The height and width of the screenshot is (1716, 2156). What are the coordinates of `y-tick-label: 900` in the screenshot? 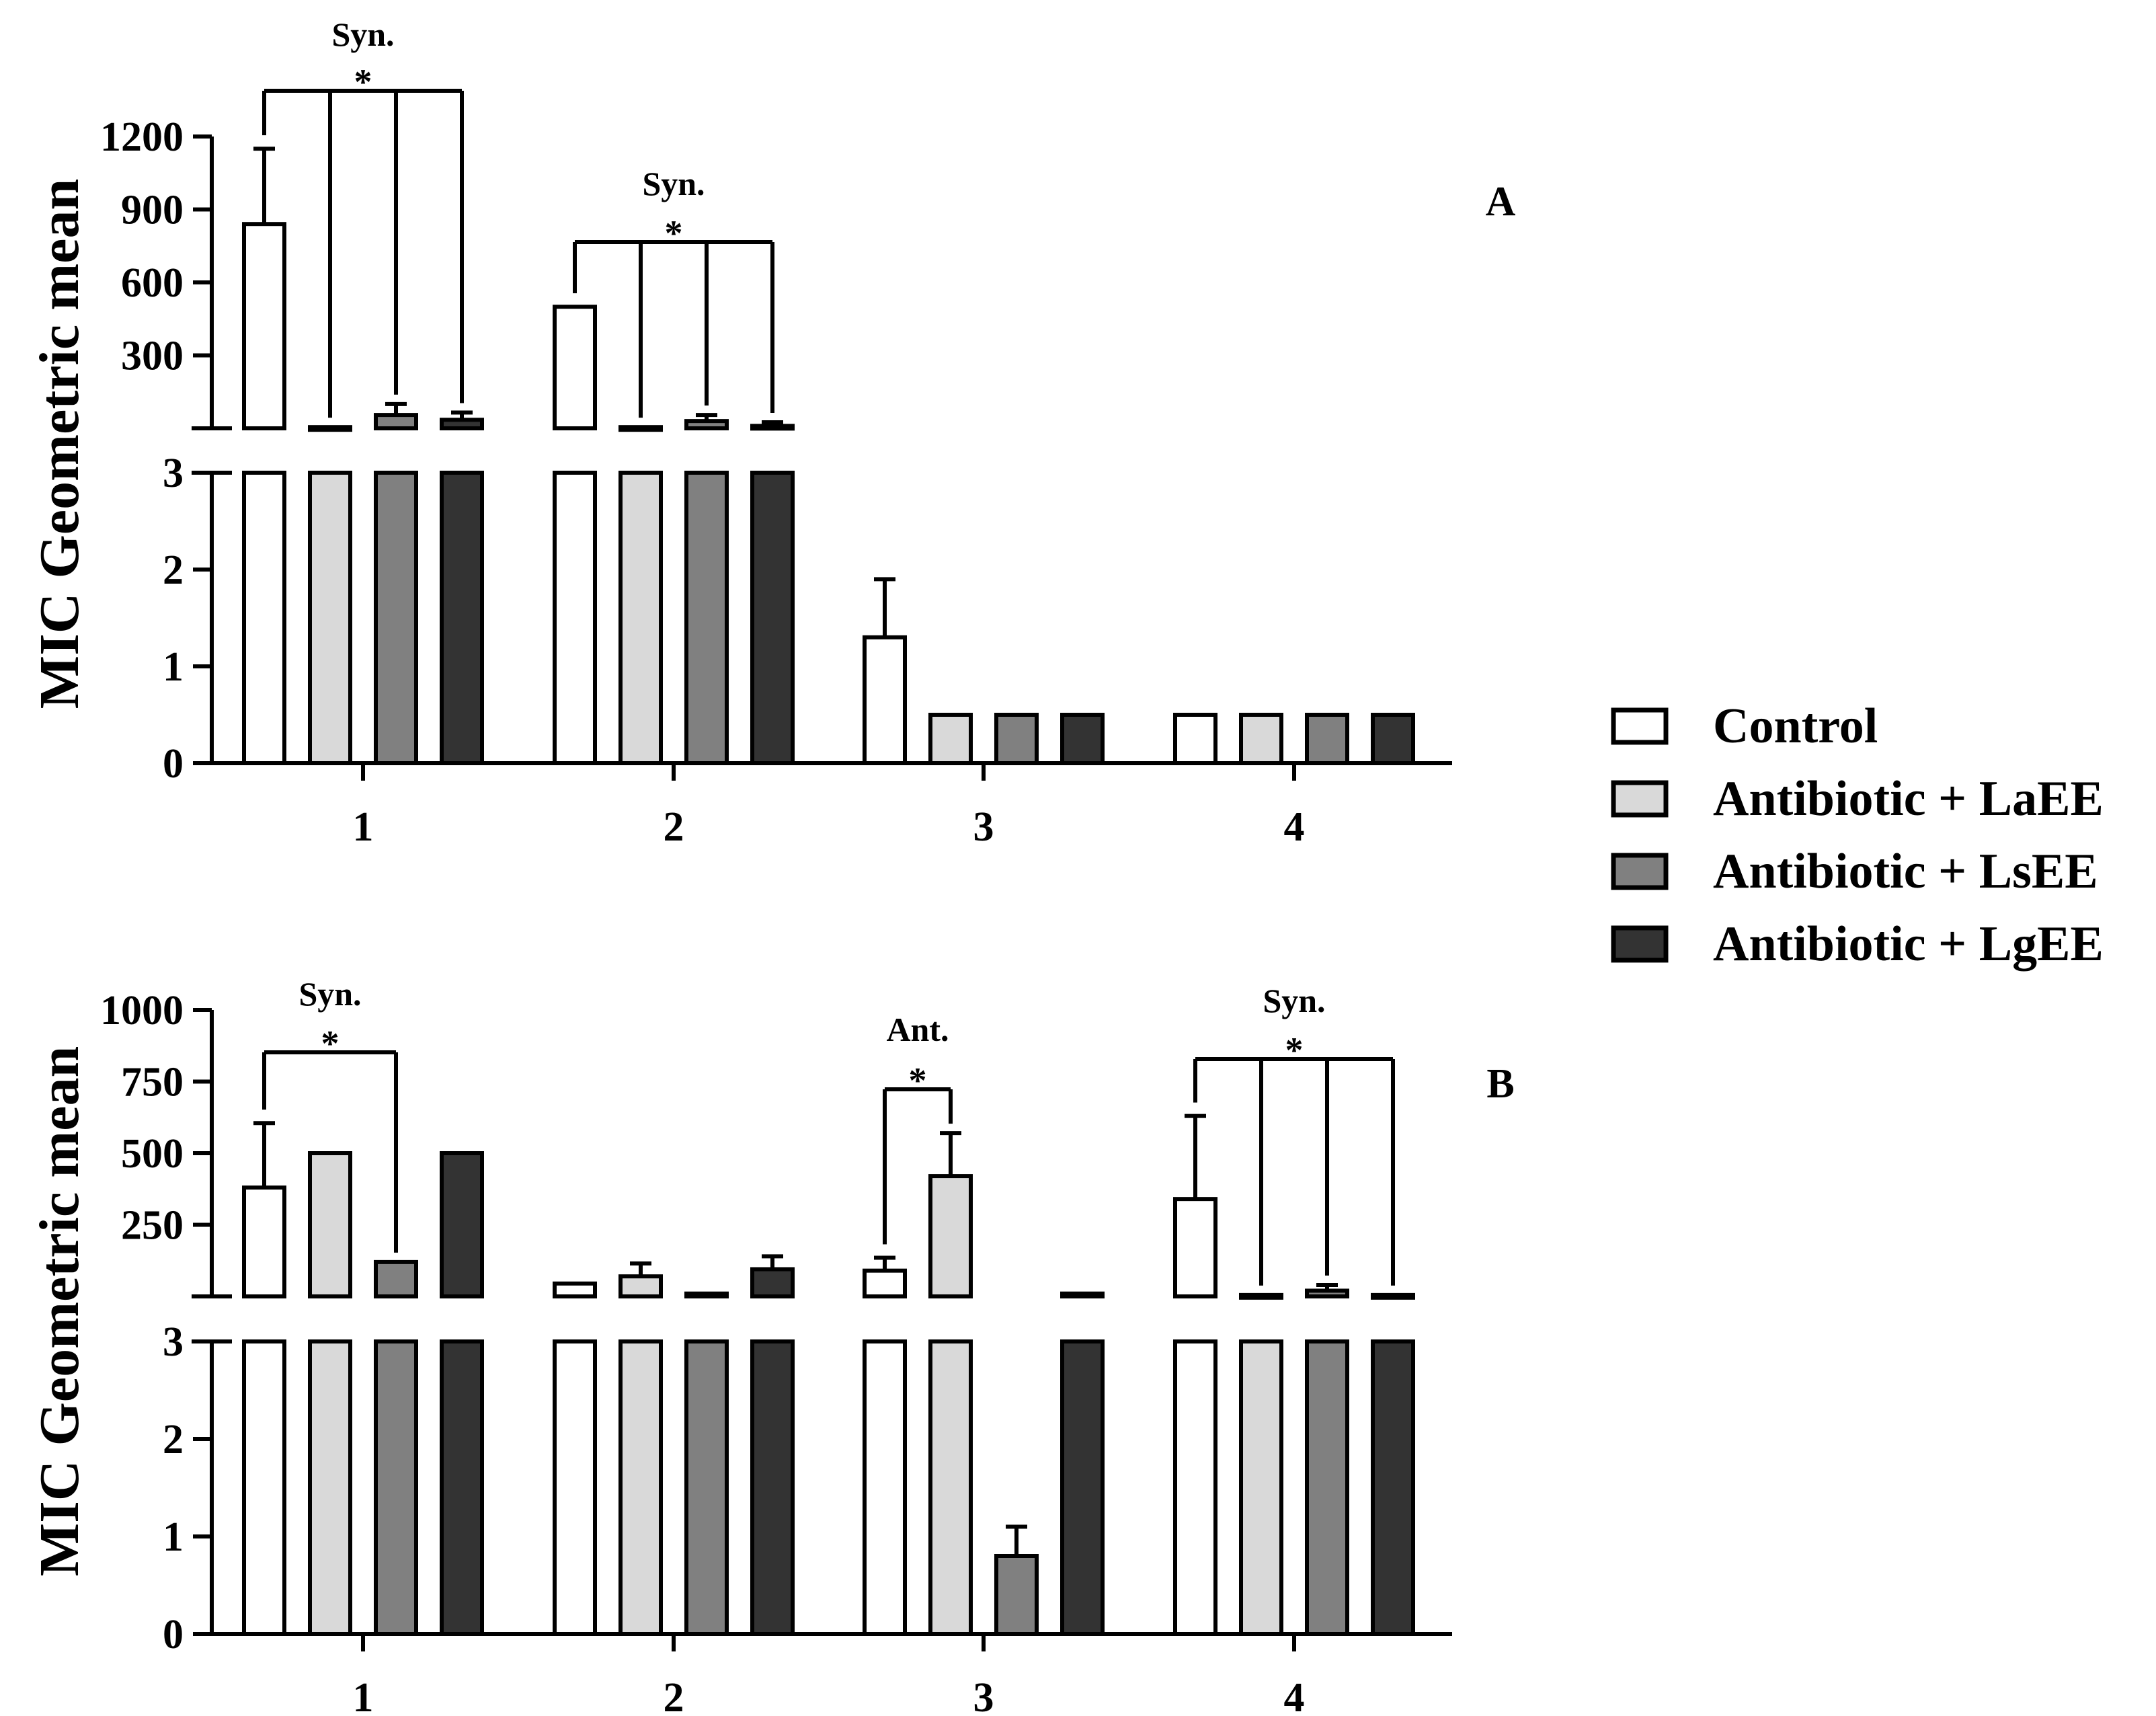 It's located at (152, 210).